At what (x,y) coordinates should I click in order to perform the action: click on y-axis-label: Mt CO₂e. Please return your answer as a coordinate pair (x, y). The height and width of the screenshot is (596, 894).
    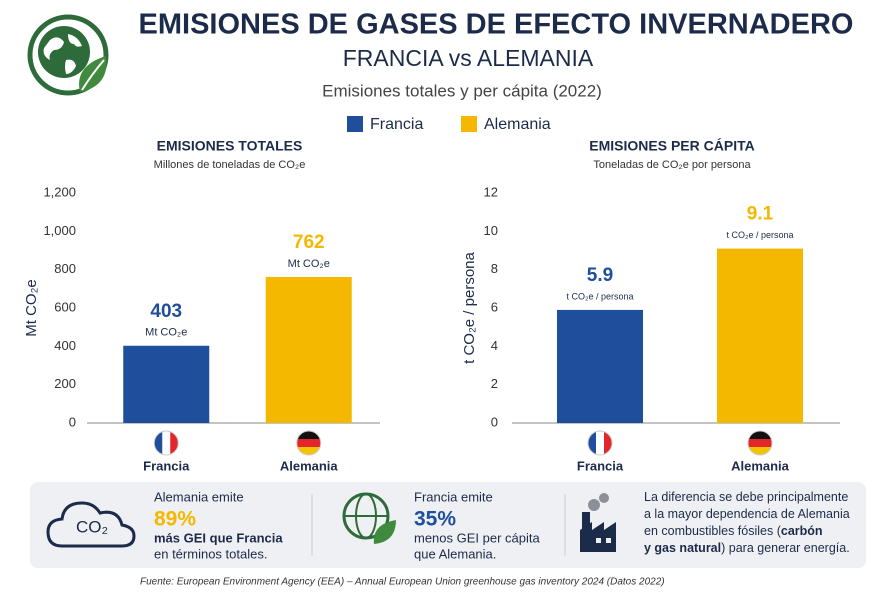
    Looking at the image, I should click on (31, 308).